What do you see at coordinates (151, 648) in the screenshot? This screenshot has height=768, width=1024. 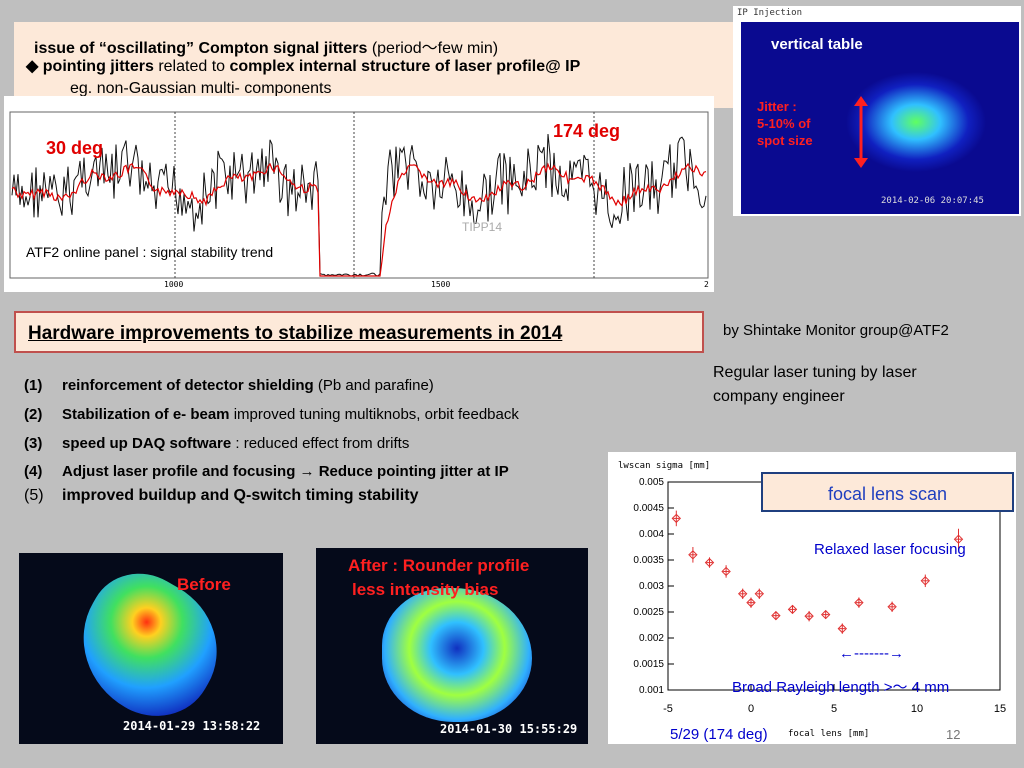 I see `before-profile-image: Before 2014-01-29 13:58:22` at bounding box center [151, 648].